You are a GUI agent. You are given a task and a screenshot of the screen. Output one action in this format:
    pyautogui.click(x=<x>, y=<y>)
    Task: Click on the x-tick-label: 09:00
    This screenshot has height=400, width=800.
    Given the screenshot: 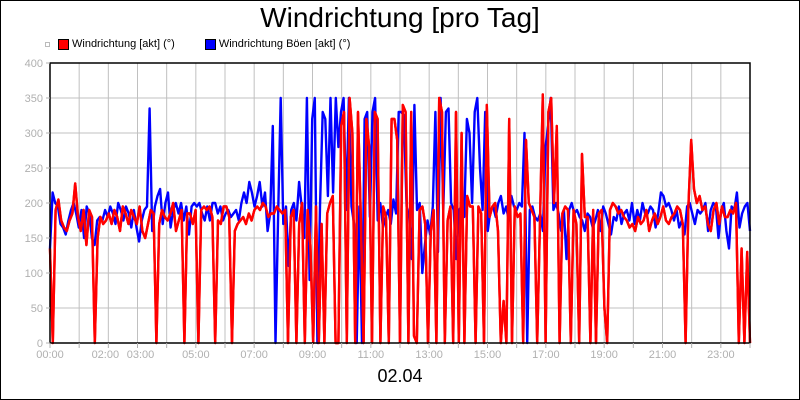 What is the action you would take?
    pyautogui.click(x=313, y=355)
    